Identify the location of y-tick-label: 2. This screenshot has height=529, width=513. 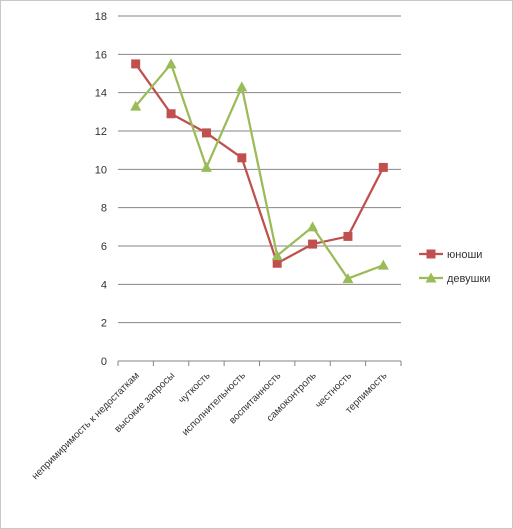
(104, 324).